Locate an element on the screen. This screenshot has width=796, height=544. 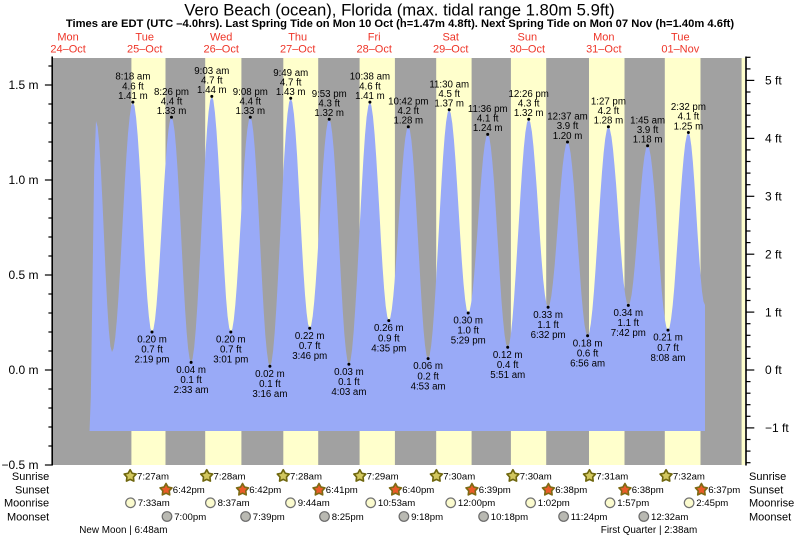
svg-text: 7:29am is located at coordinates (383, 476).